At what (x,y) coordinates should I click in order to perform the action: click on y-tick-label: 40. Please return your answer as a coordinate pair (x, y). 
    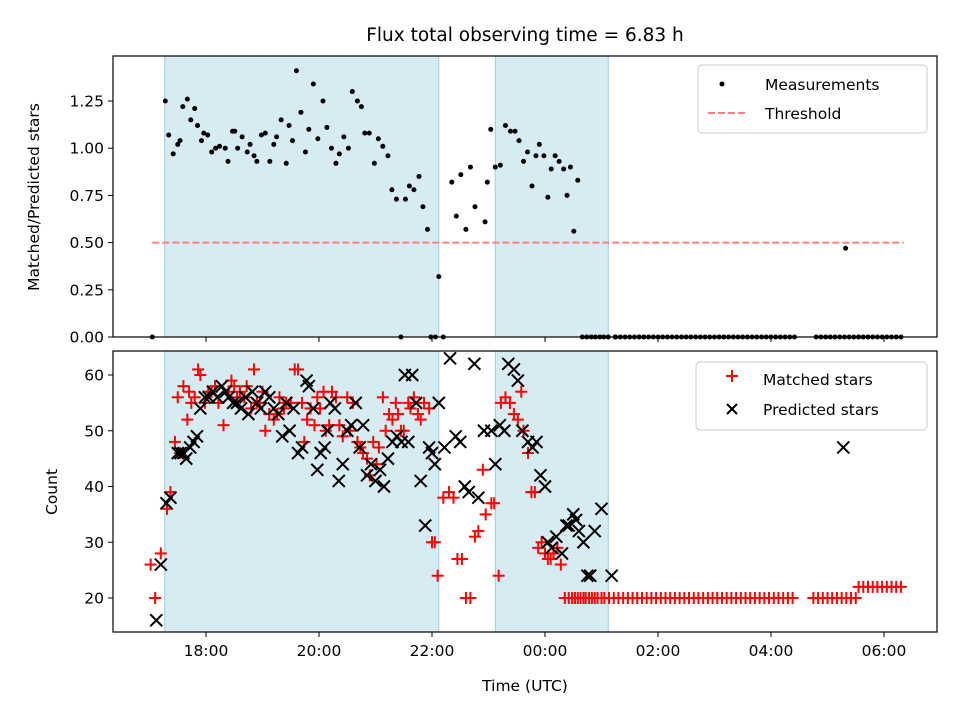
    Looking at the image, I should click on (94, 487).